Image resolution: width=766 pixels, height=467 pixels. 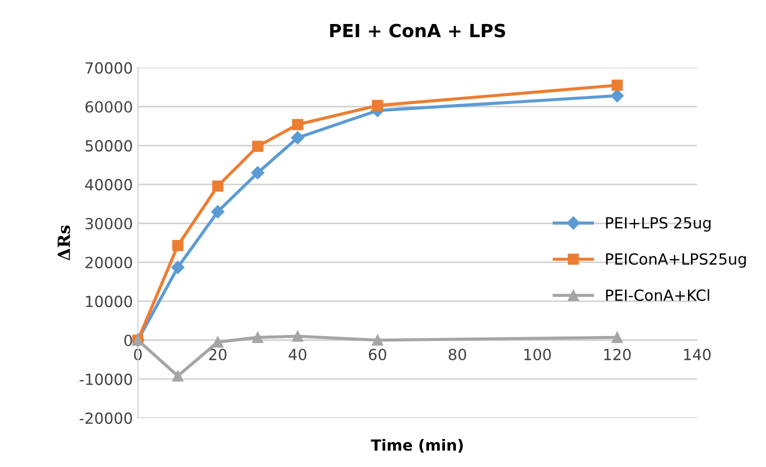 What do you see at coordinates (297, 354) in the screenshot?
I see `x-tick-label: 40` at bounding box center [297, 354].